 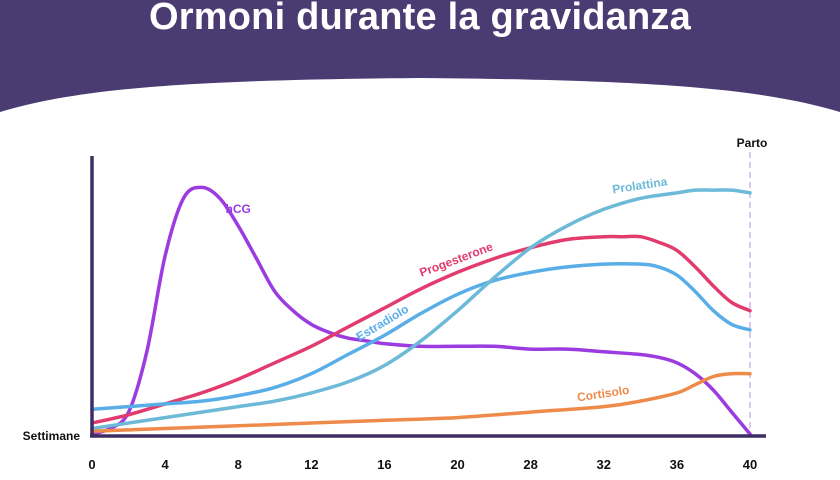 I want to click on x-tick-label: 40, so click(x=750, y=464).